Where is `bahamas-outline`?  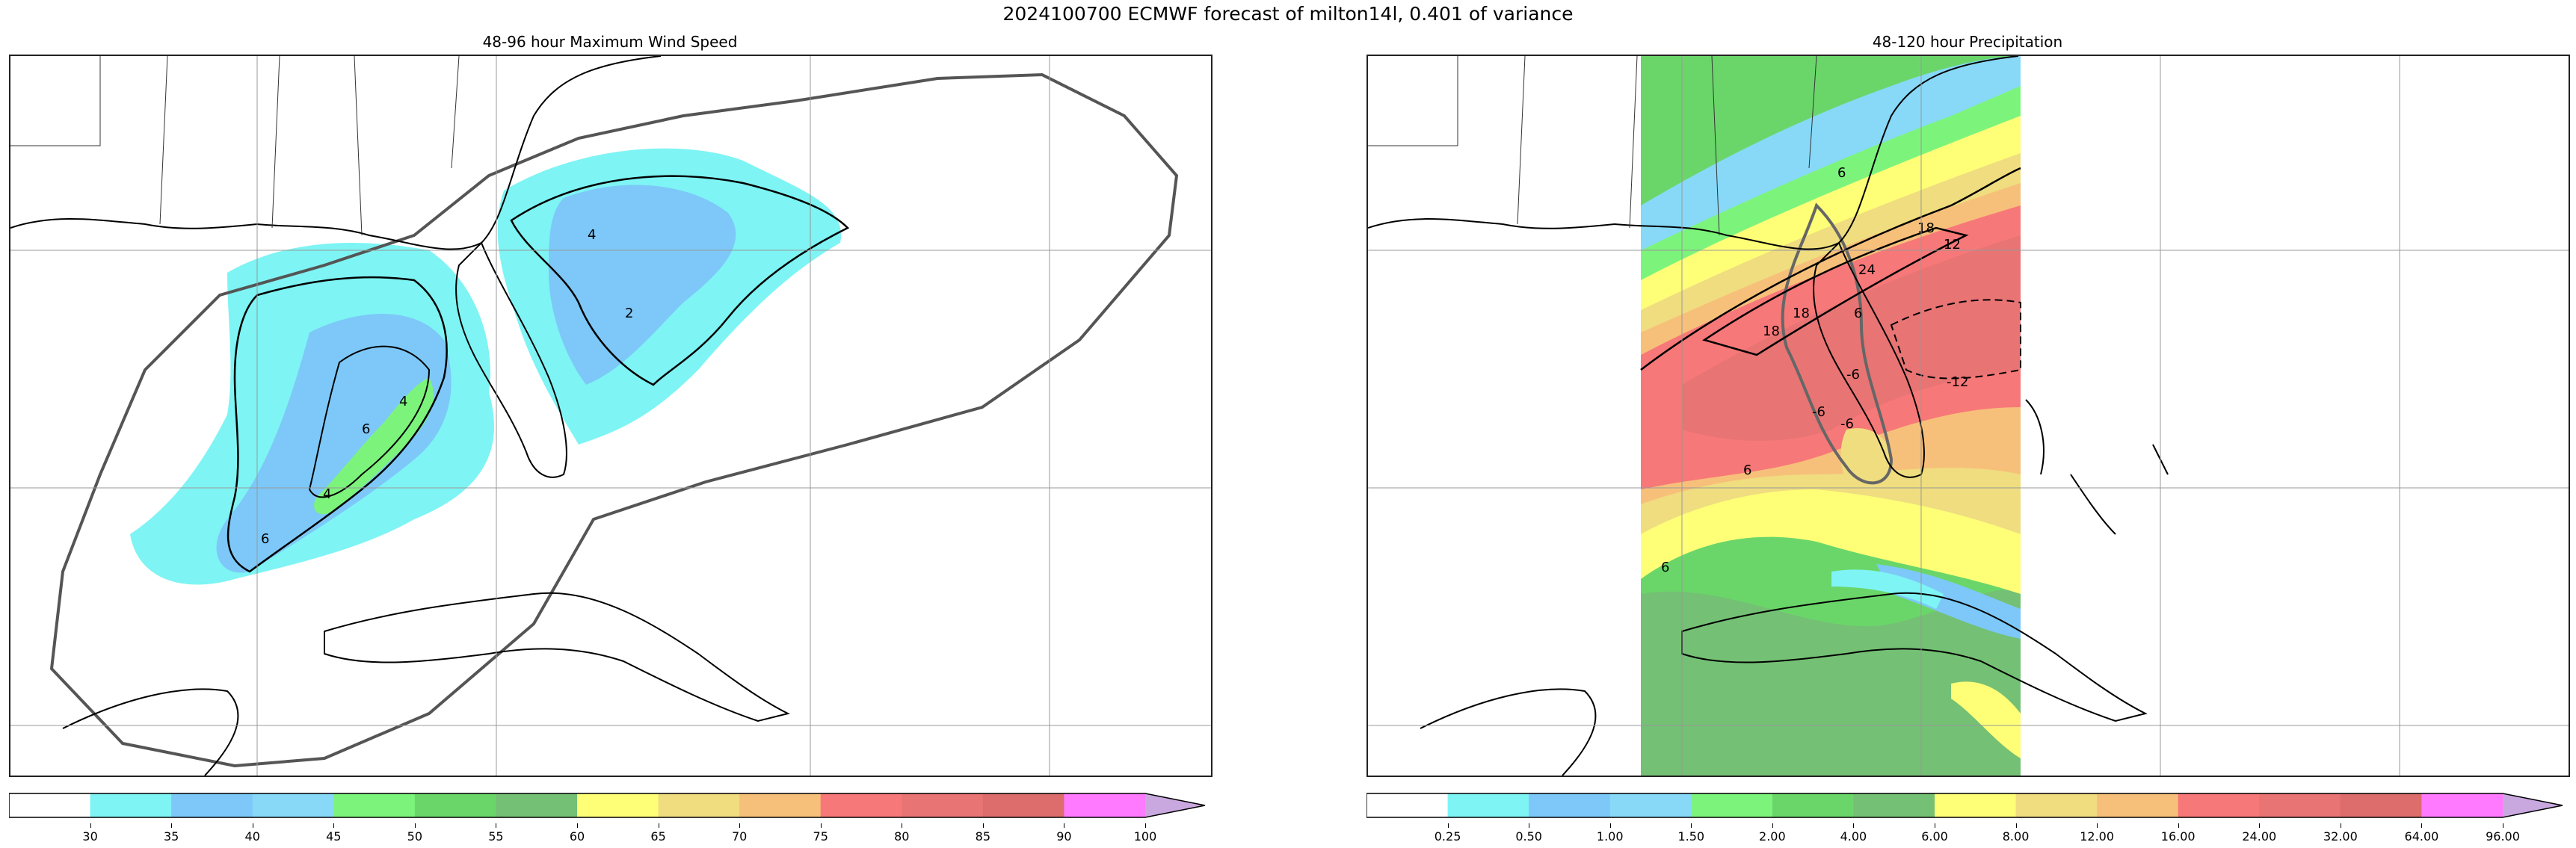 bahamas-outline is located at coordinates (2097, 467).